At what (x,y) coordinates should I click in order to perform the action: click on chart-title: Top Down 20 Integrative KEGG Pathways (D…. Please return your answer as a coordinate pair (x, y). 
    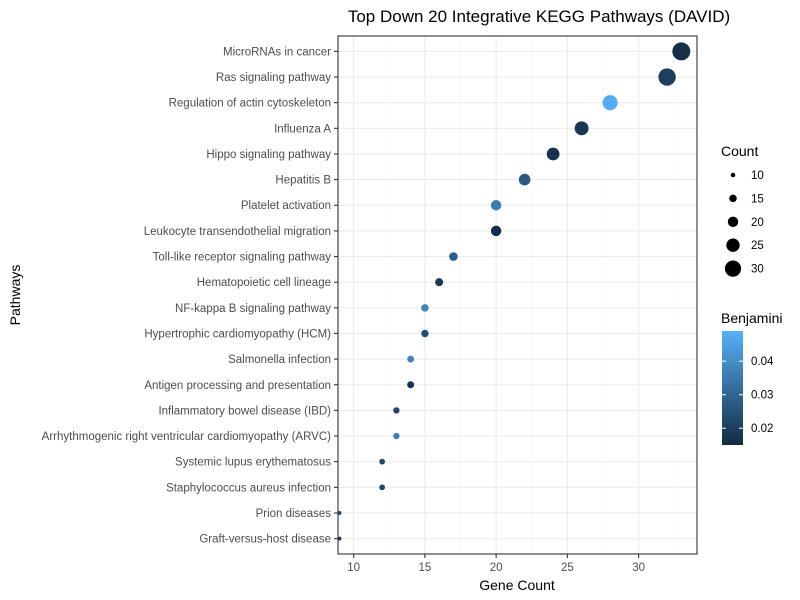
    Looking at the image, I should click on (539, 16).